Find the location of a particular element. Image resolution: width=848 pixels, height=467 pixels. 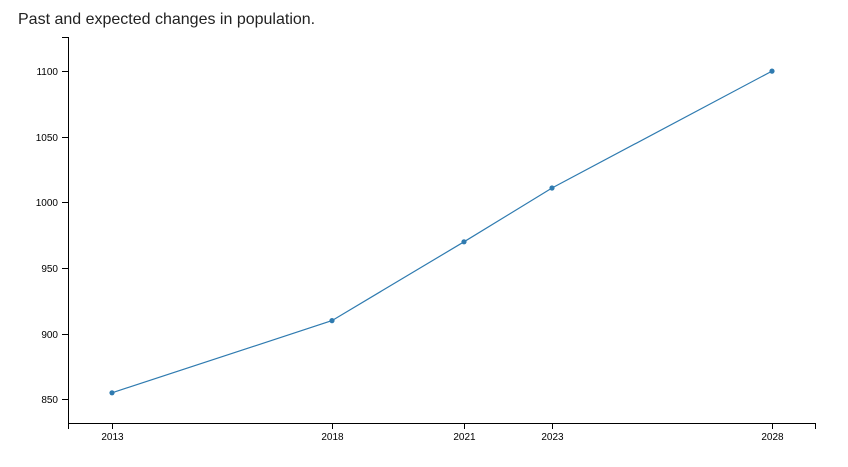

data-point-2013 is located at coordinates (112, 393).